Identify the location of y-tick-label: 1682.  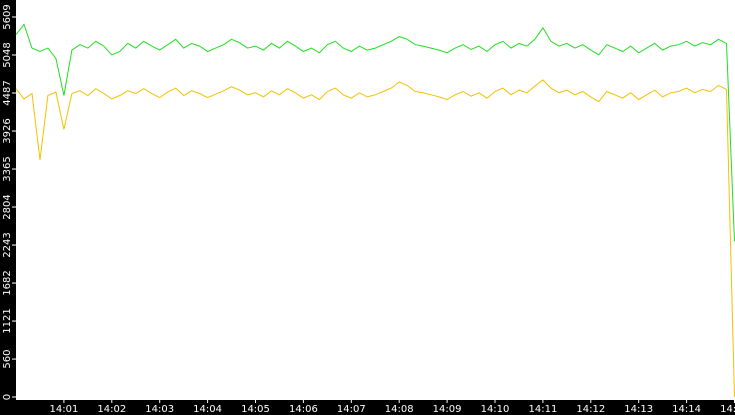
(7, 282).